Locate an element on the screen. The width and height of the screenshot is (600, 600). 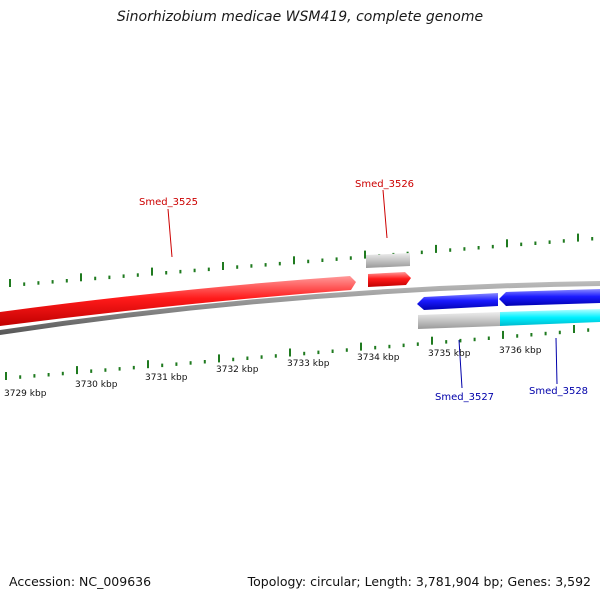
accession-label: Accession: NC_009636 is located at coordinates (80, 581).